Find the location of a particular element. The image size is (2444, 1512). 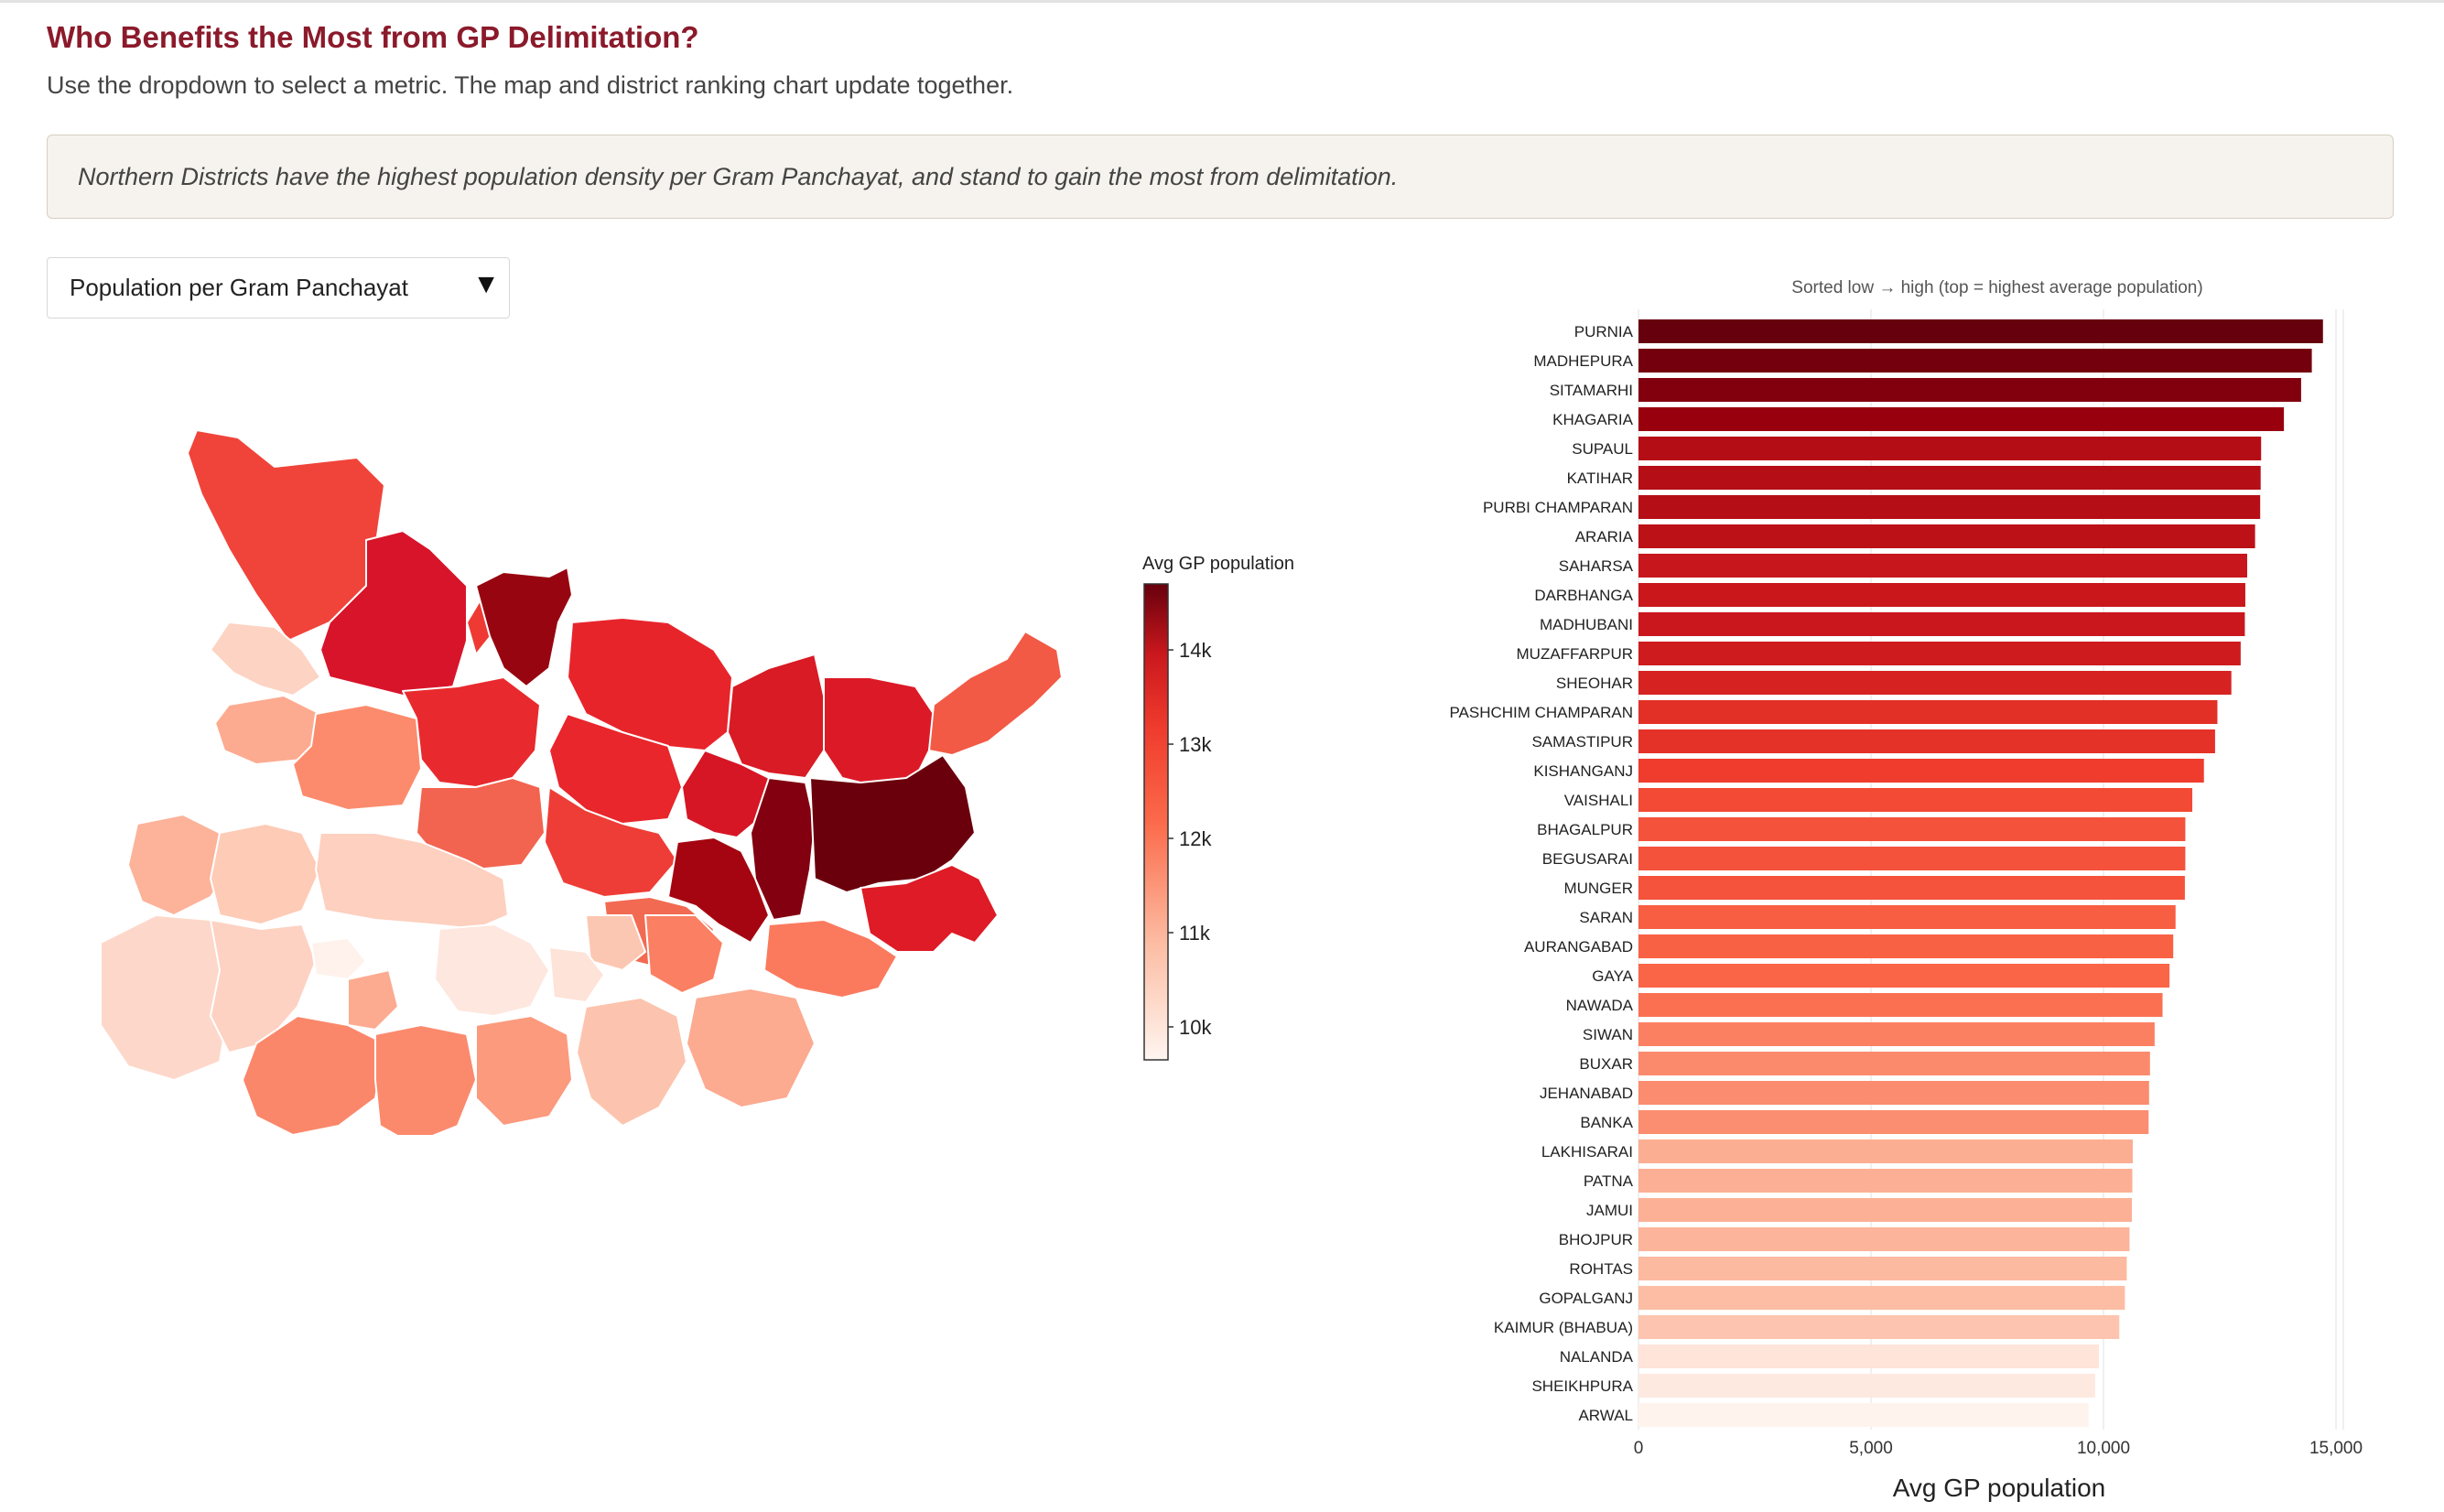

metric-dropdown: Population per Gram Panchayat ▼ is located at coordinates (278, 288).